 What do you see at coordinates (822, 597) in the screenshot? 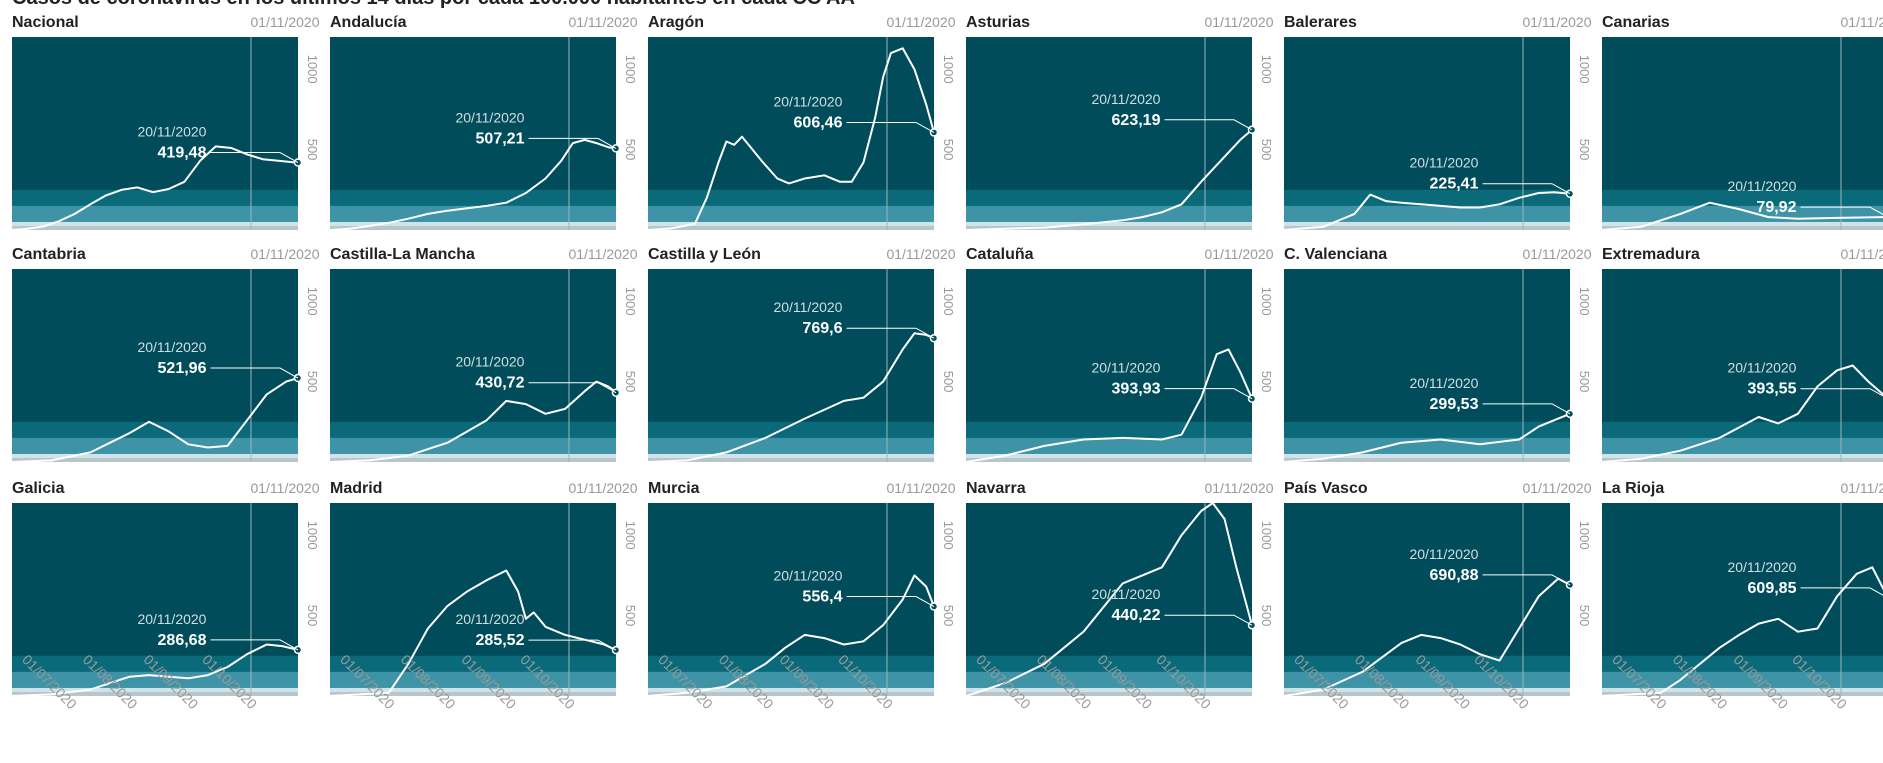
I see `annotation-value: 556,4` at bounding box center [822, 597].